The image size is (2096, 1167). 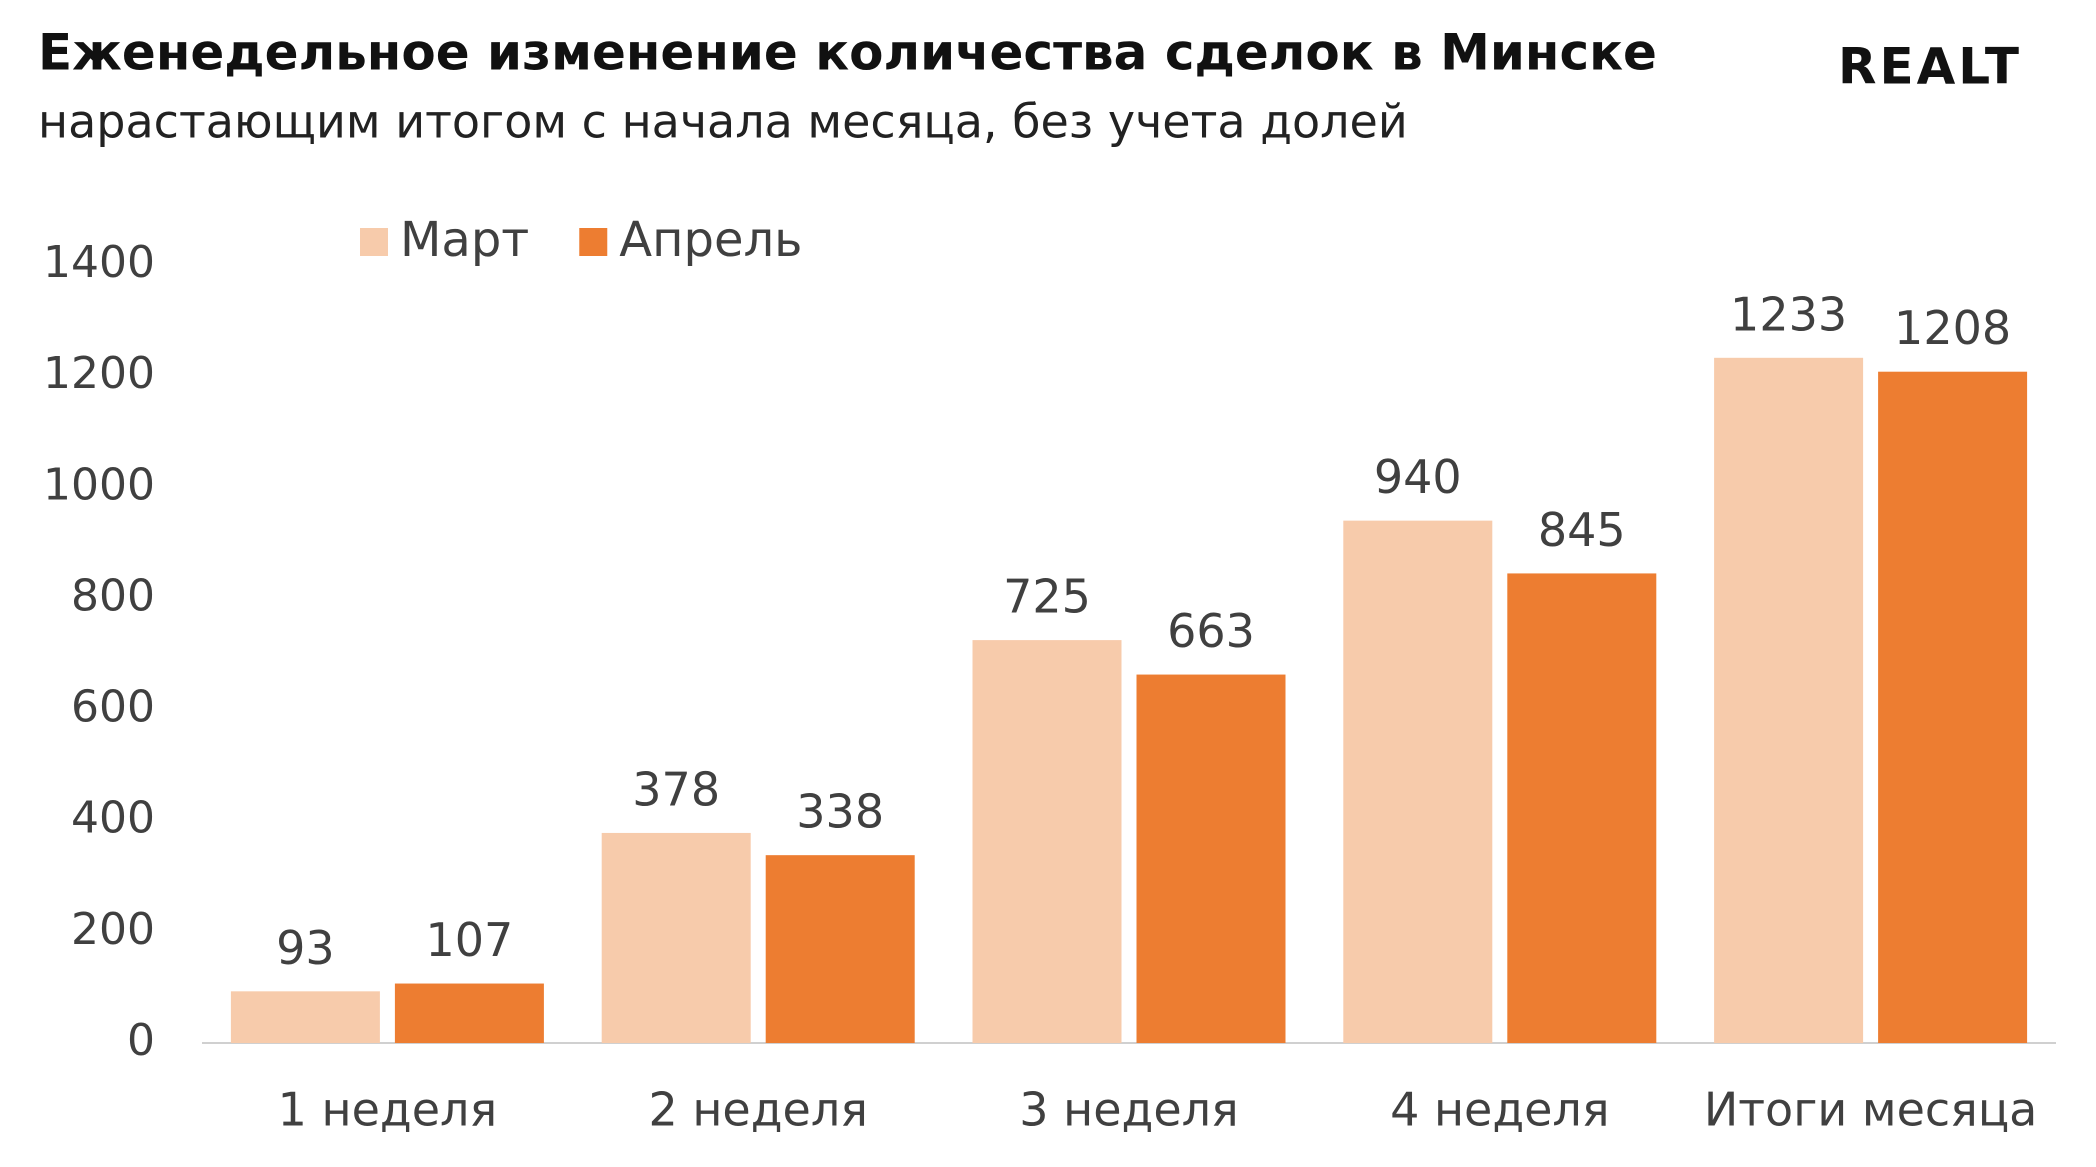 I want to click on y-tick-label: 400, so click(x=113, y=818).